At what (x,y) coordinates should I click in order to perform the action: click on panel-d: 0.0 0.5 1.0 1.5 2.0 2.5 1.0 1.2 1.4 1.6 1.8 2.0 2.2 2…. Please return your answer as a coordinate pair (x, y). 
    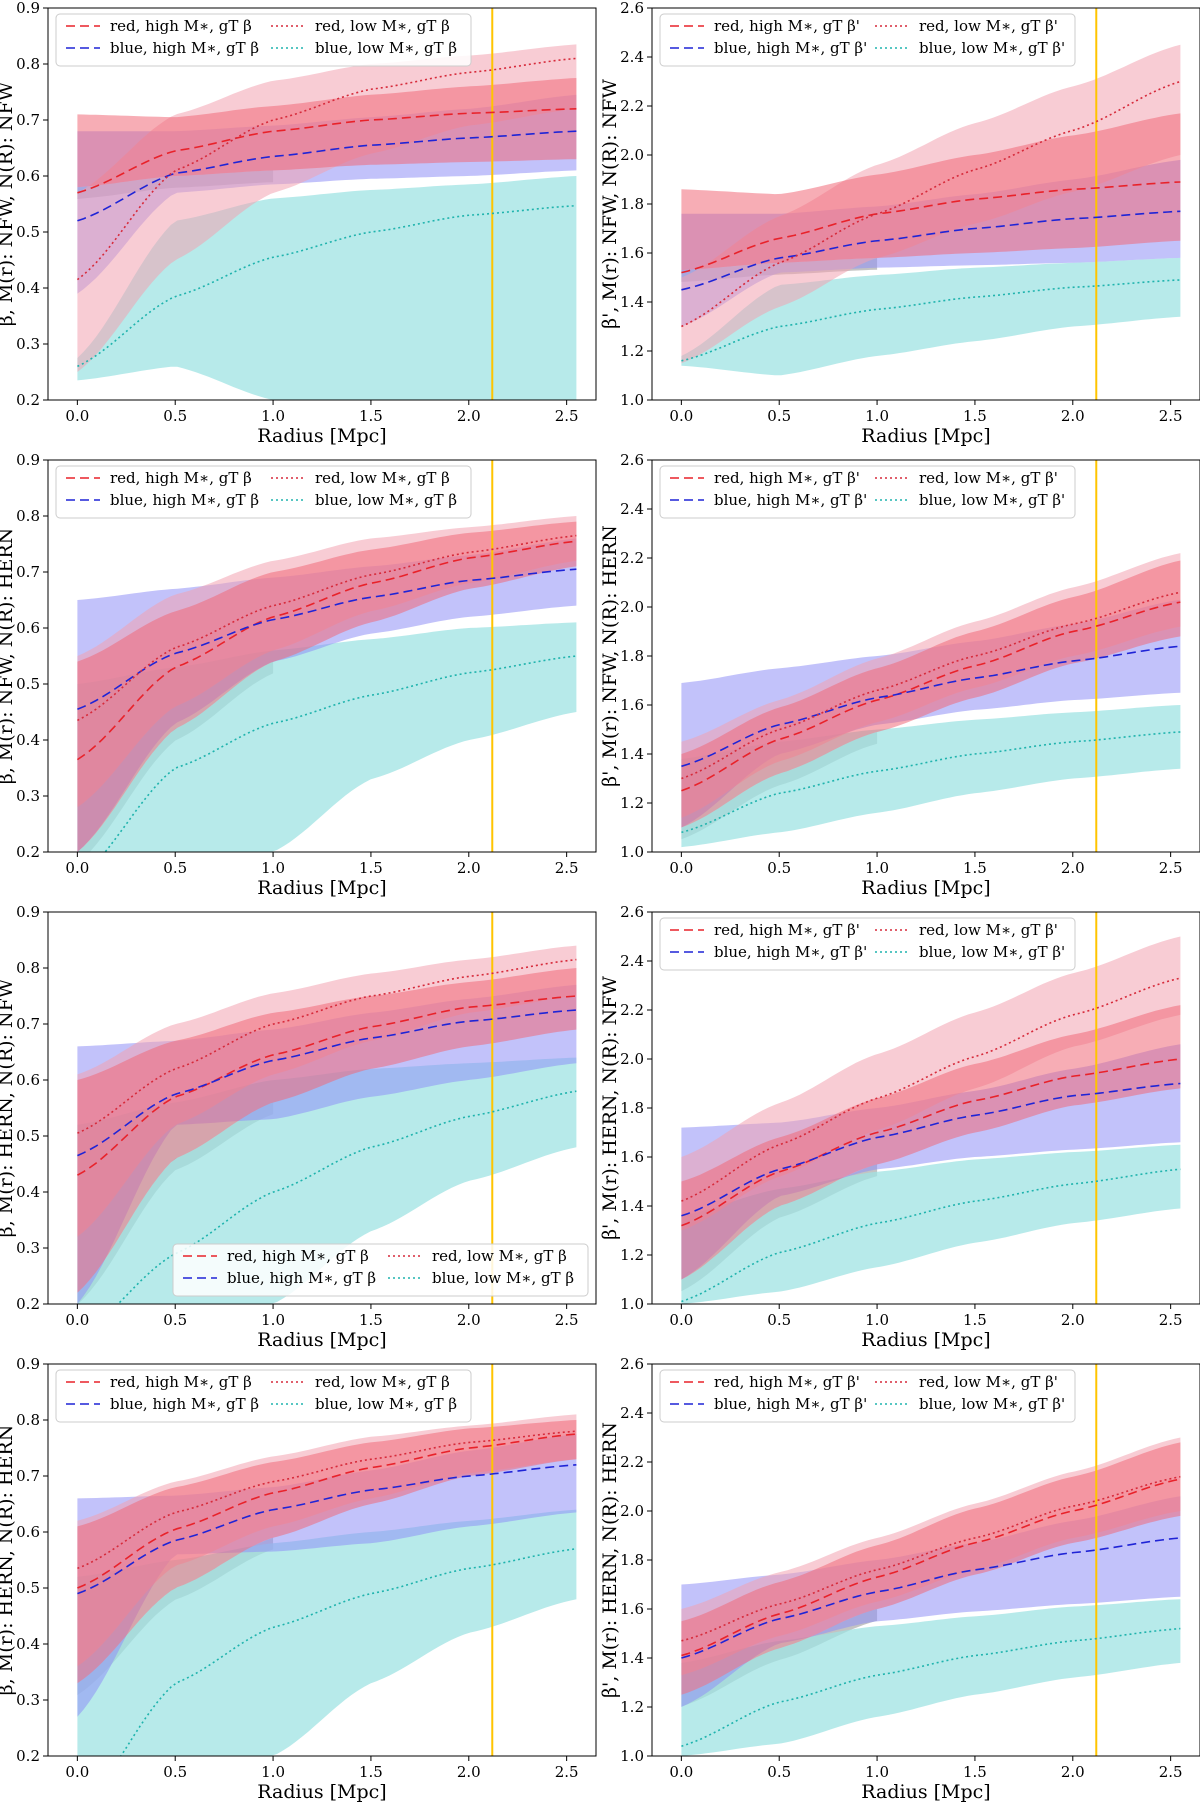
    Looking at the image, I should click on (899, 675).